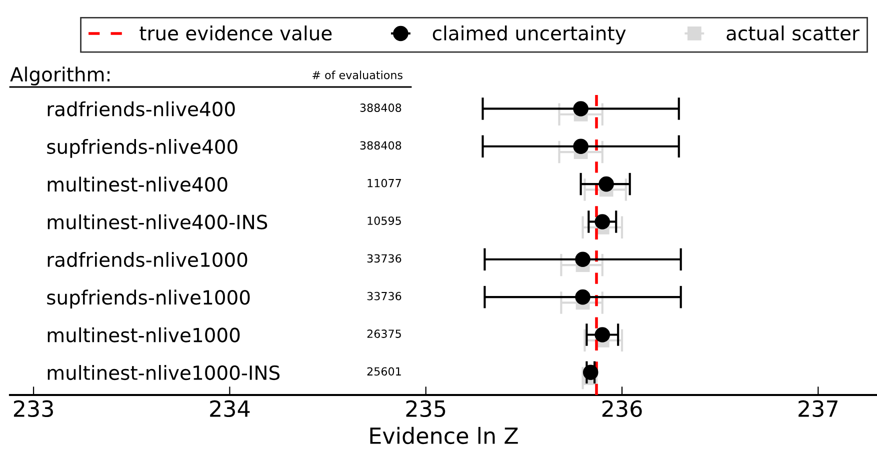 This screenshot has height=456, width=877. What do you see at coordinates (141, 108) in the screenshot?
I see `y-tick-label: radfriends-nlive400` at bounding box center [141, 108].